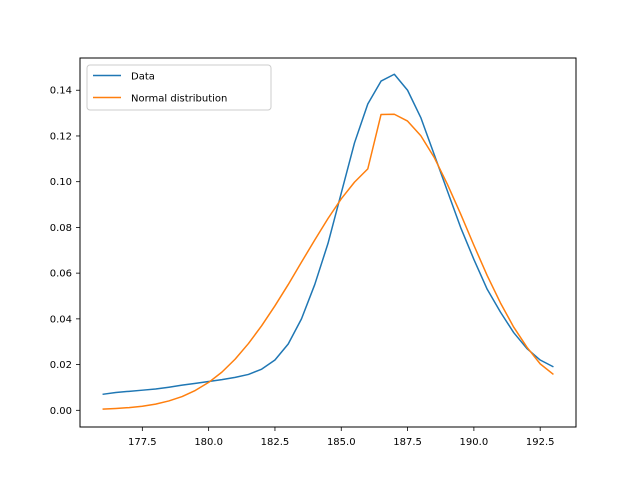 Image resolution: width=640 pixels, height=480 pixels. What do you see at coordinates (61, 365) in the screenshot?
I see `y-tick-label: 0.02` at bounding box center [61, 365].